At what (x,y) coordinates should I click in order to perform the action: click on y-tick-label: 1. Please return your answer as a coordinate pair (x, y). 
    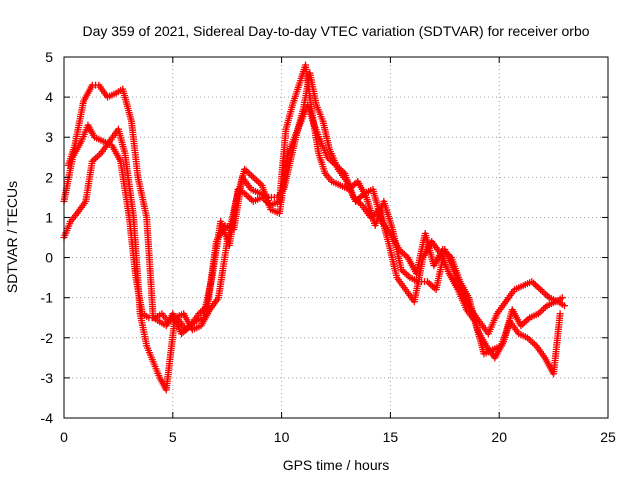
    Looking at the image, I should click on (49, 217).